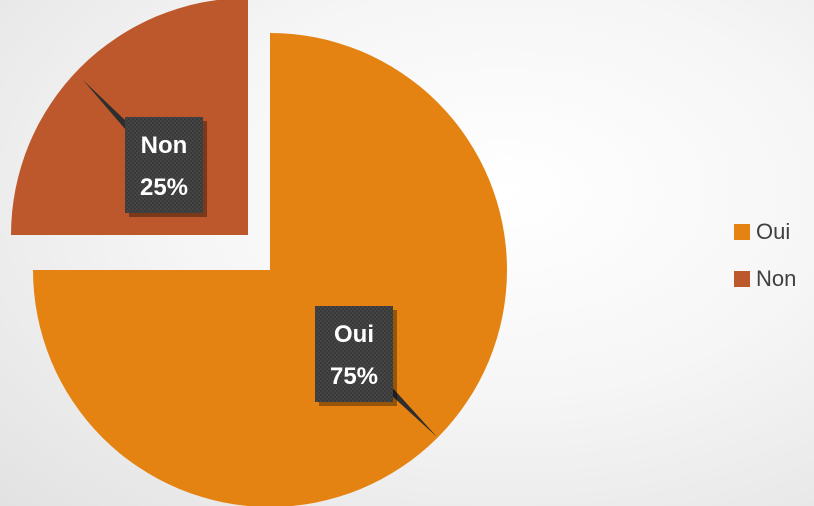 The width and height of the screenshot is (814, 506). I want to click on data-label-non: Non 25%, so click(145, 148).